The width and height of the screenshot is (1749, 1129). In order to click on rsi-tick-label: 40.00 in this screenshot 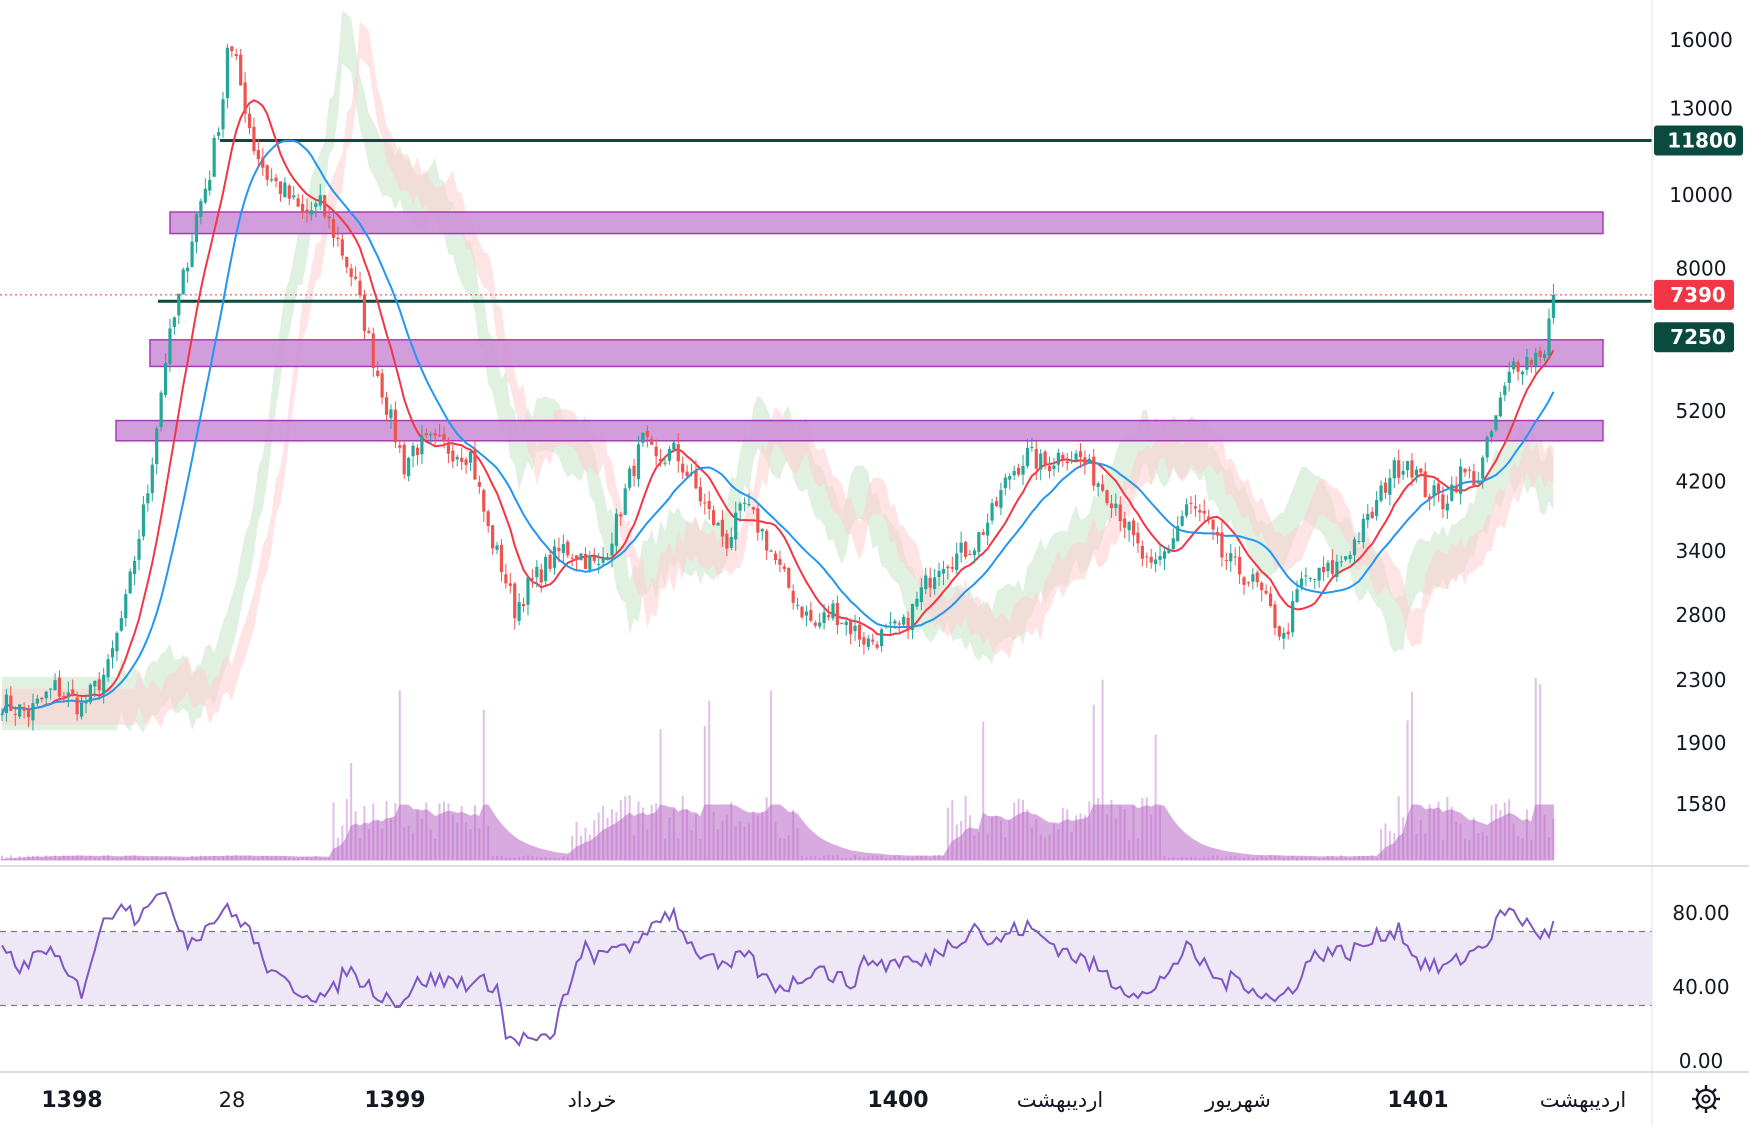, I will do `click(1700, 987)`.